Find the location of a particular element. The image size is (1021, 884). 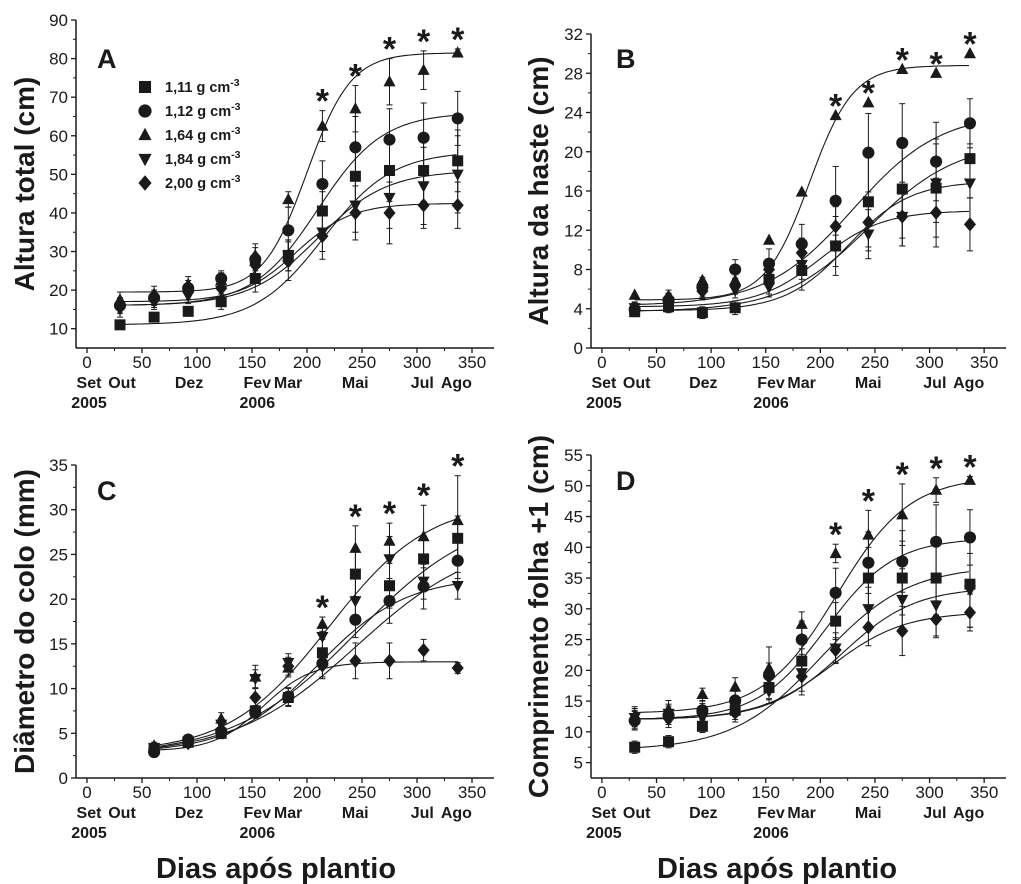

y-tick-label: 35 is located at coordinates (58, 465).